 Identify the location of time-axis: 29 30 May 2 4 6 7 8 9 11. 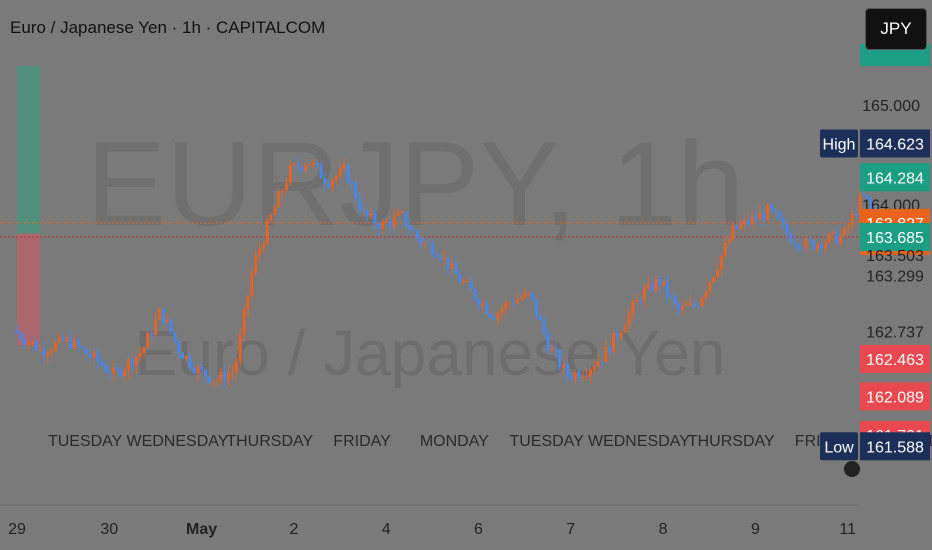
(432, 529).